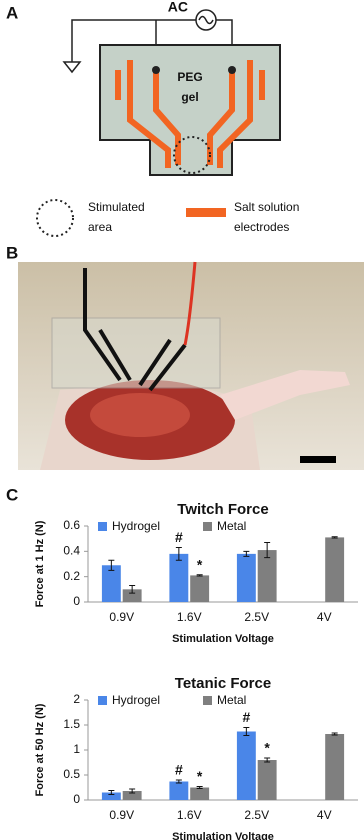 The image size is (364, 840). I want to click on circuit, so click(147, 41).